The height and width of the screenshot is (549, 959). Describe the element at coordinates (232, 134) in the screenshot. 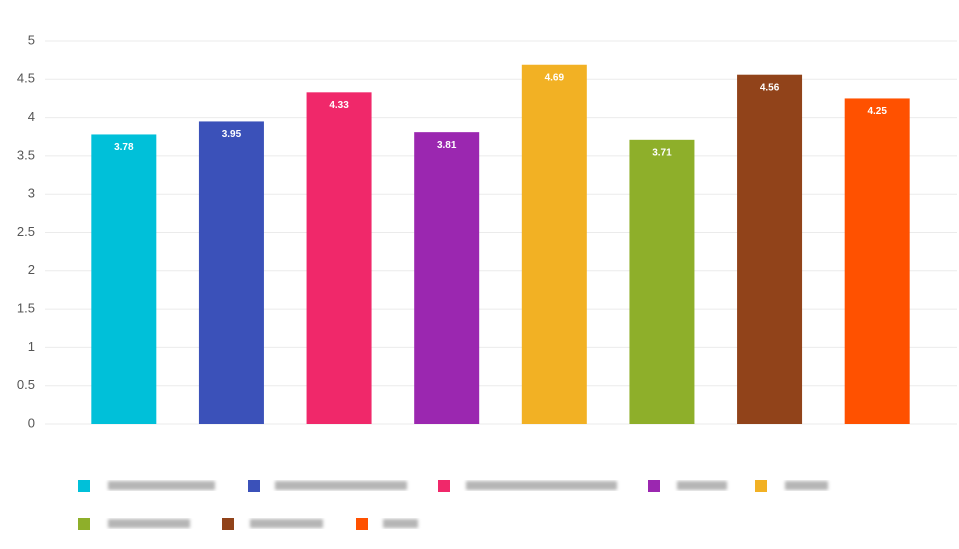

I see `value-label: 3.95` at that location.